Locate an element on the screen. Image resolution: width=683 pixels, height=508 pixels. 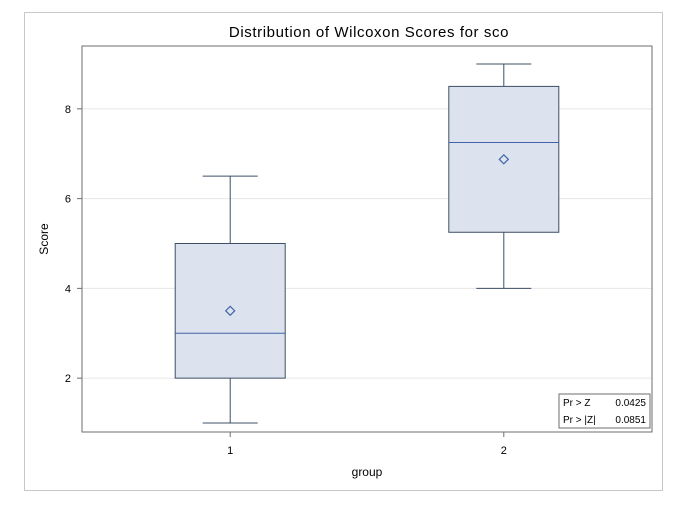
y-tick-label-6: 6 is located at coordinates (68, 200).